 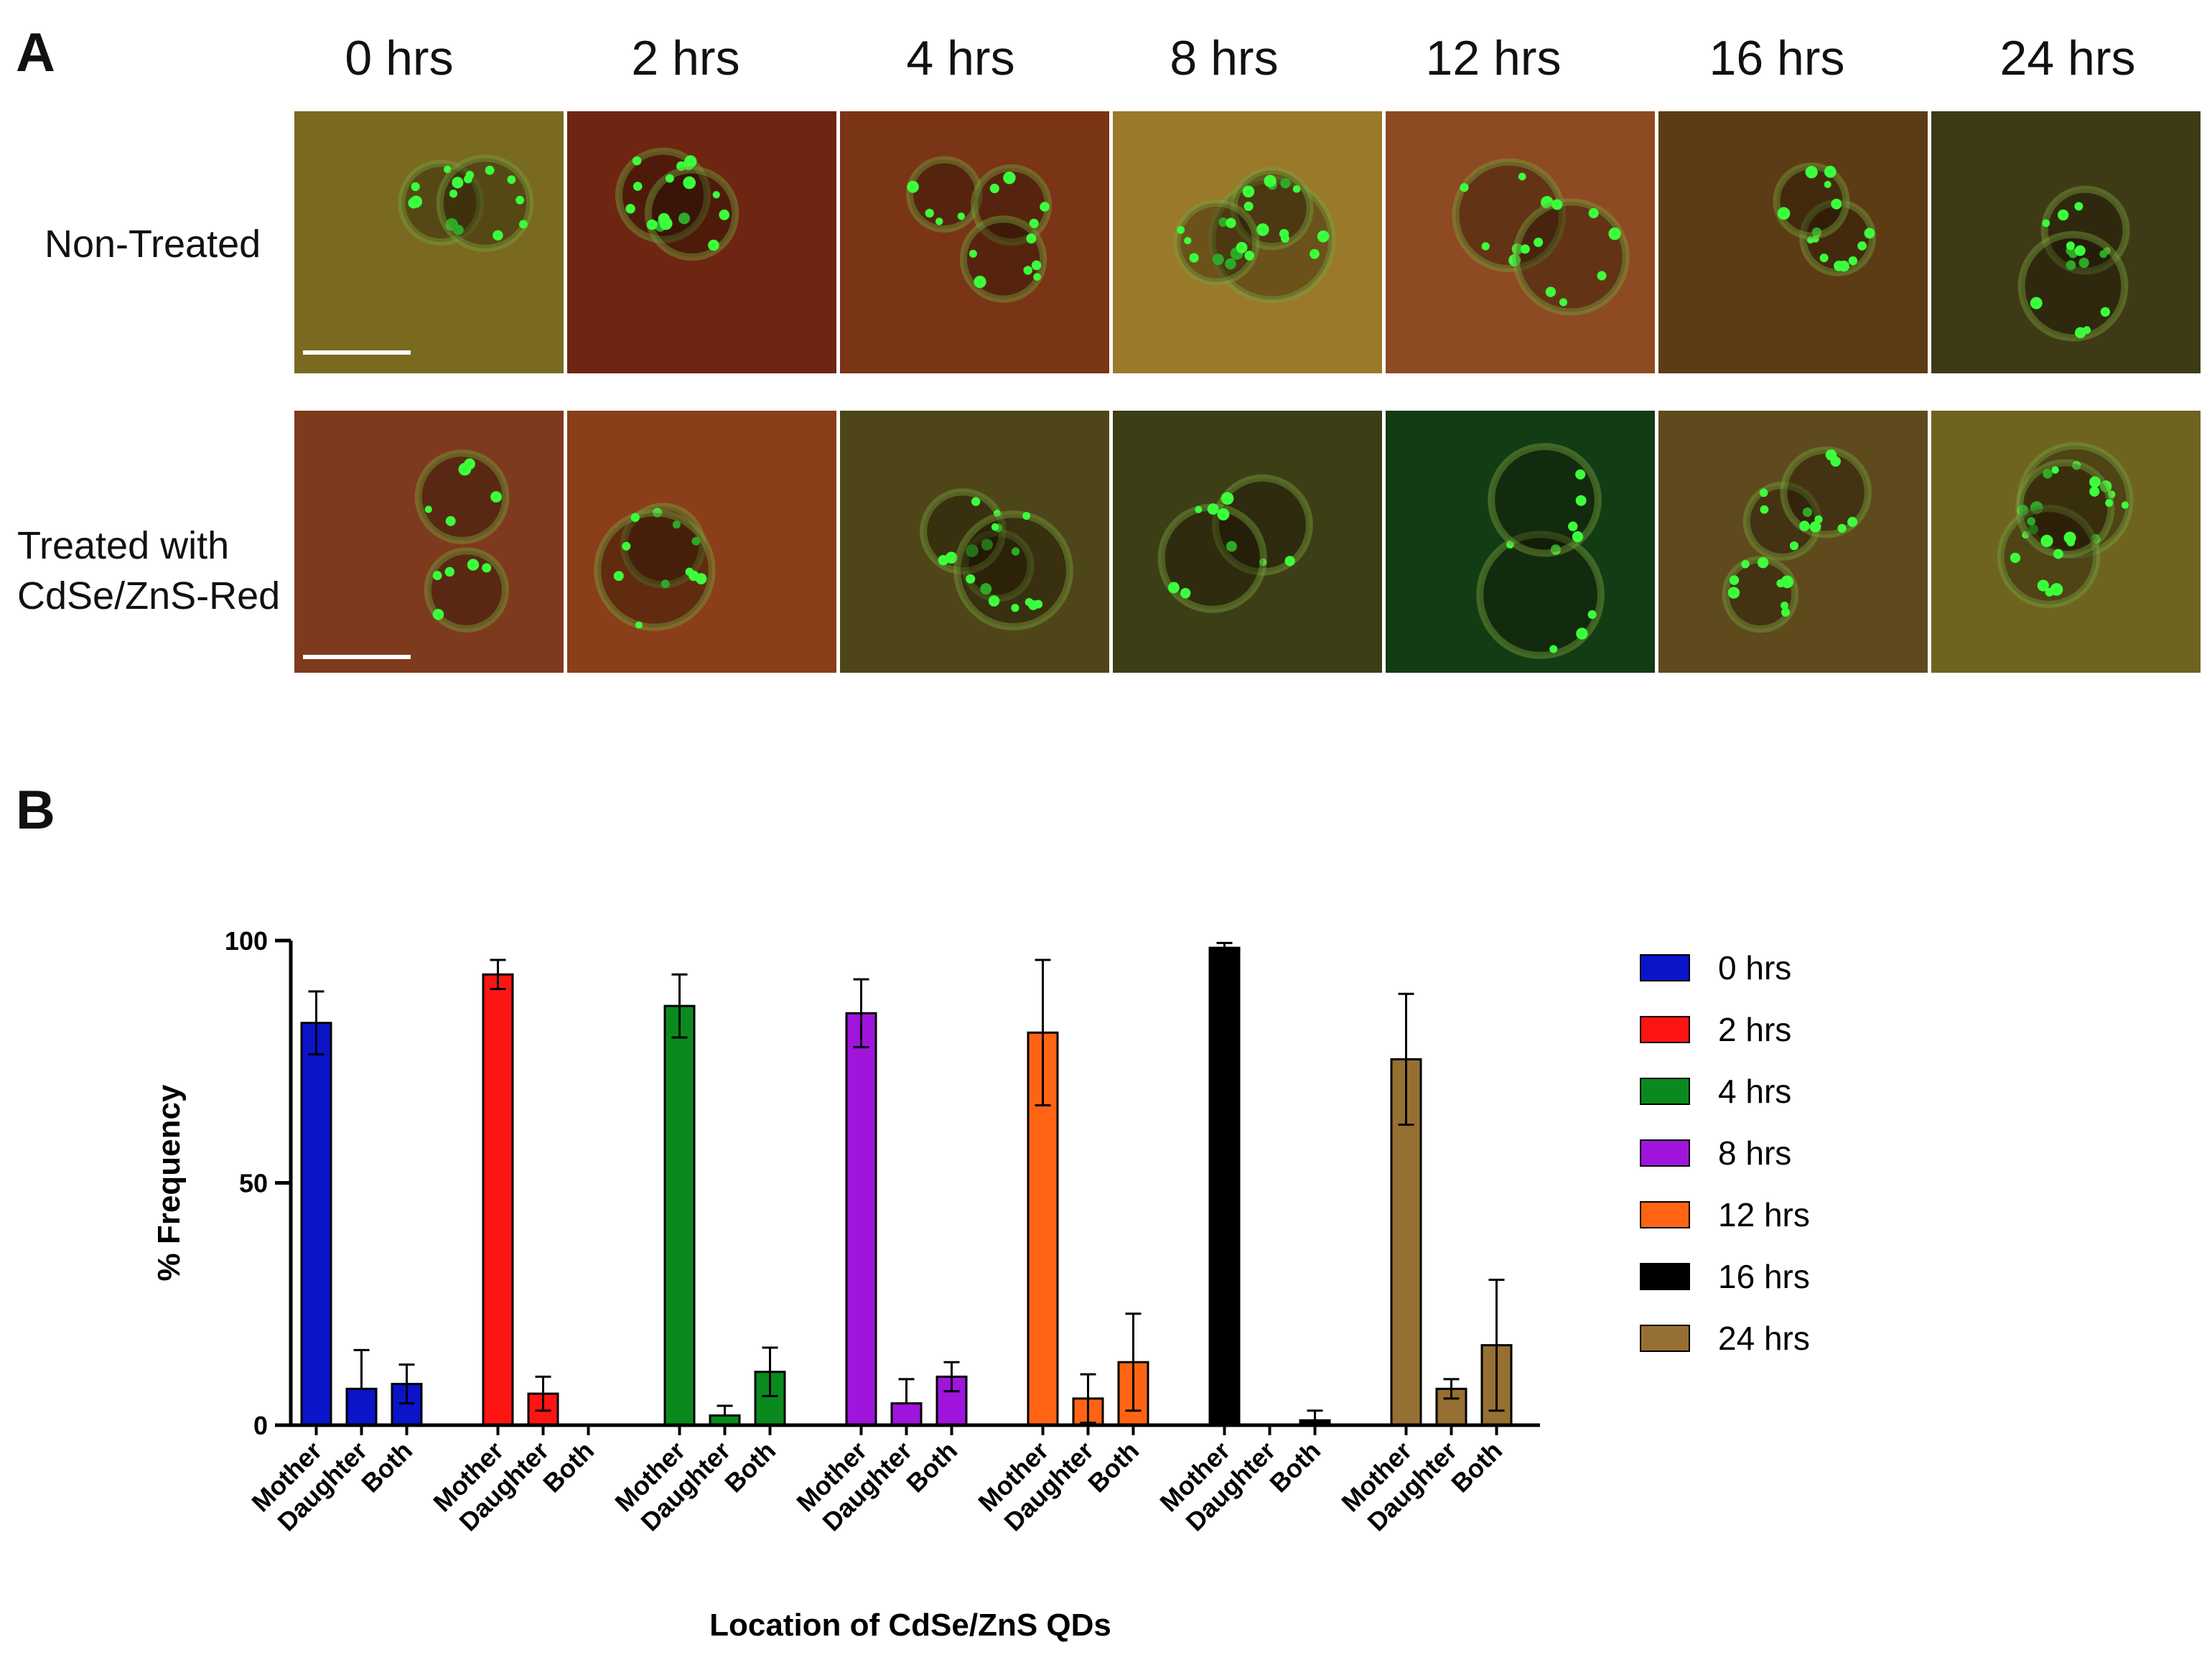 What do you see at coordinates (1777, 58) in the screenshot?
I see `time-label-5: 16 hrs` at bounding box center [1777, 58].